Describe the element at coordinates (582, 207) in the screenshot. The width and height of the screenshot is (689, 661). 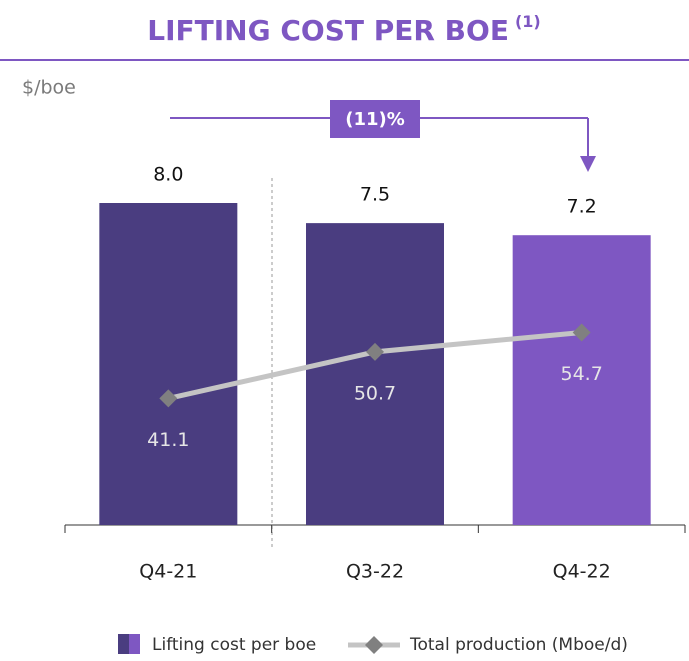
I see `bar-value-label: 7.2` at that location.